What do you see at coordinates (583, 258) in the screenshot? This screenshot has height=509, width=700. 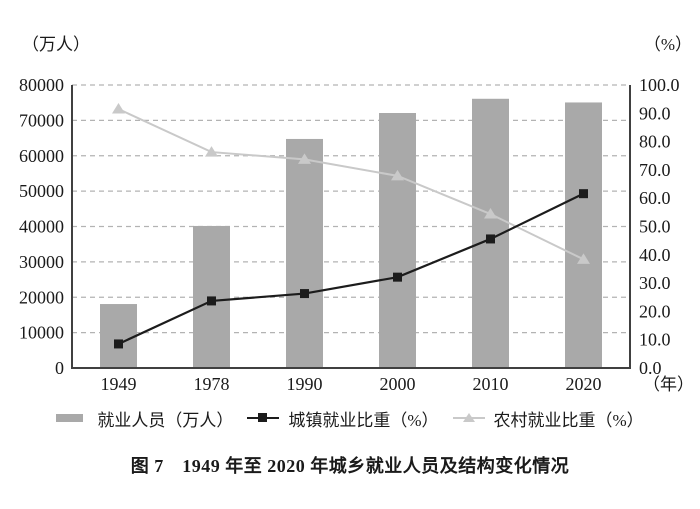 I see `rural-marker-2020` at bounding box center [583, 258].